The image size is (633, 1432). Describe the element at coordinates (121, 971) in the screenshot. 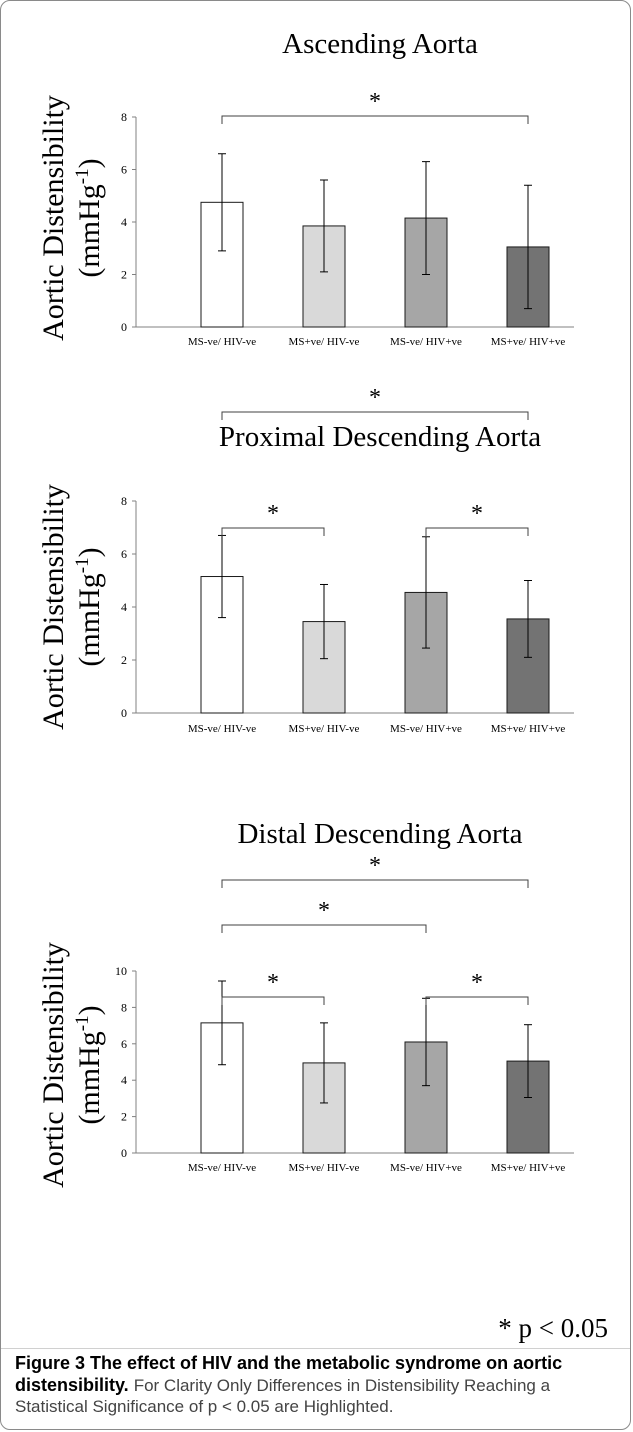

I see `y-tick-label: 10` at that location.